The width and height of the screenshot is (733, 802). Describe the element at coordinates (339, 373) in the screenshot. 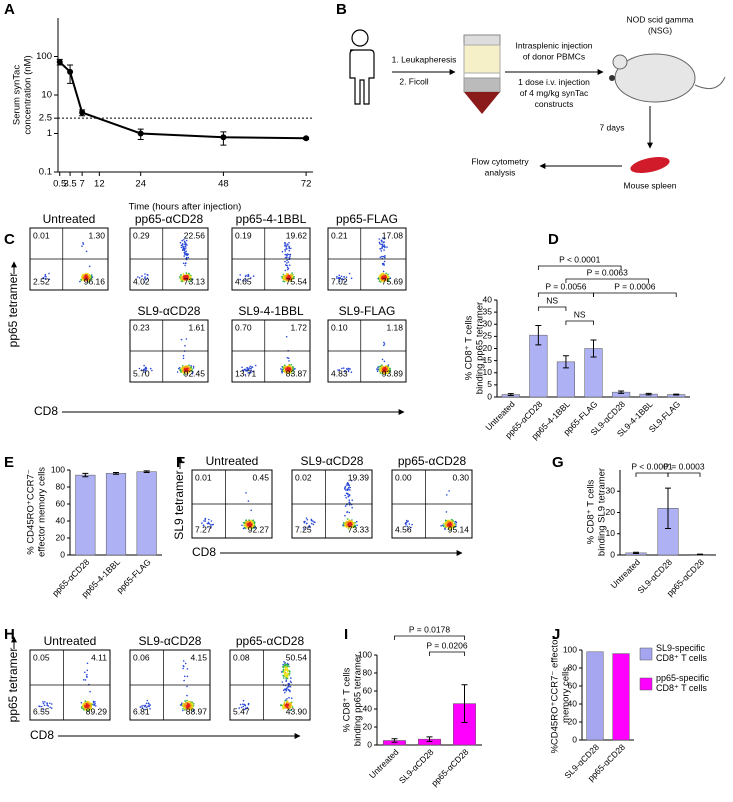

I see `quadrant-label: 4.83` at that location.